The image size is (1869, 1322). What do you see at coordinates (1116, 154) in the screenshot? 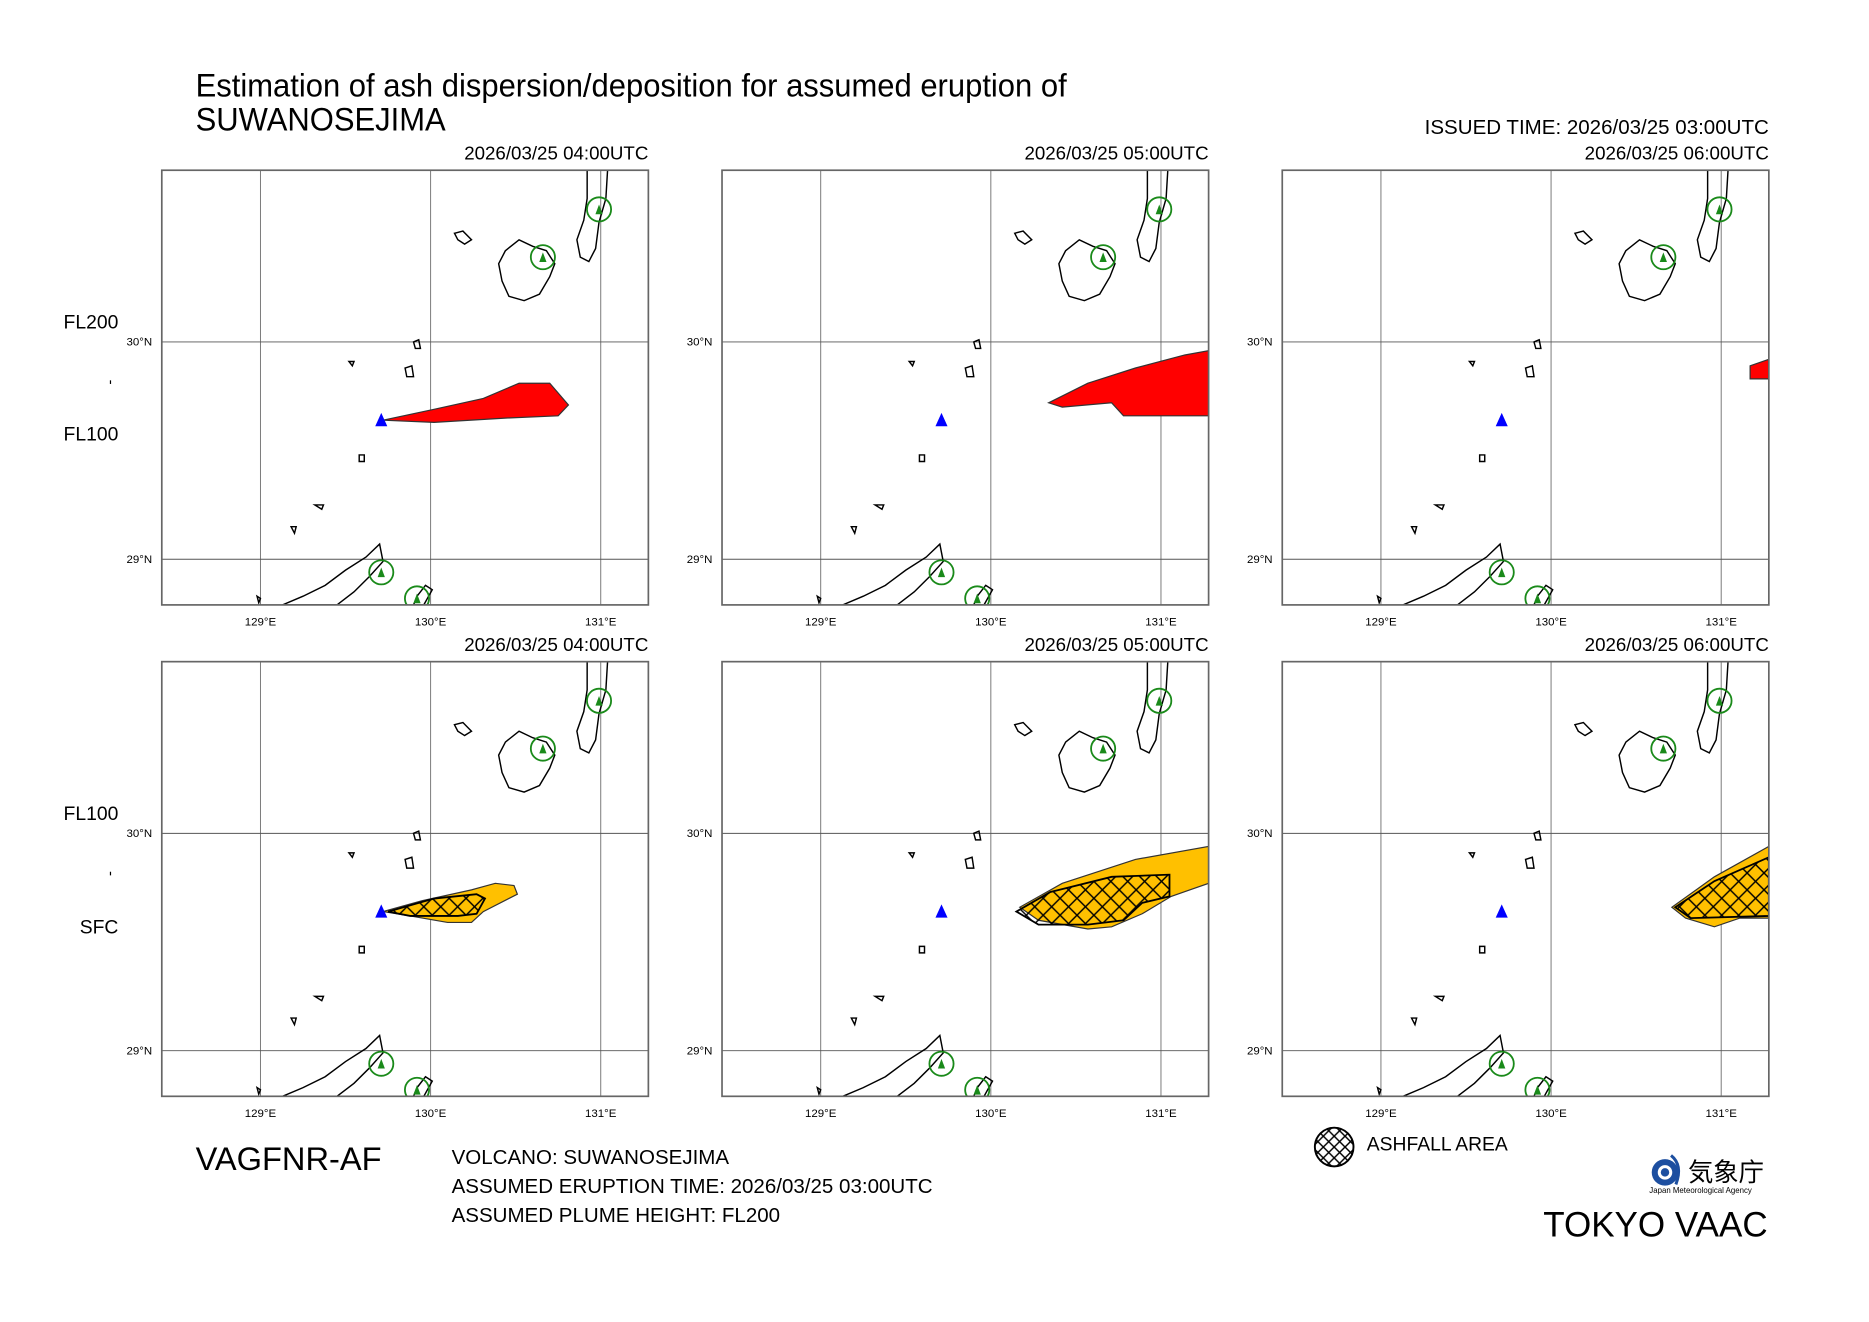
I see `panel-valid-time: 2026/03/25 05:00UTC` at bounding box center [1116, 154].